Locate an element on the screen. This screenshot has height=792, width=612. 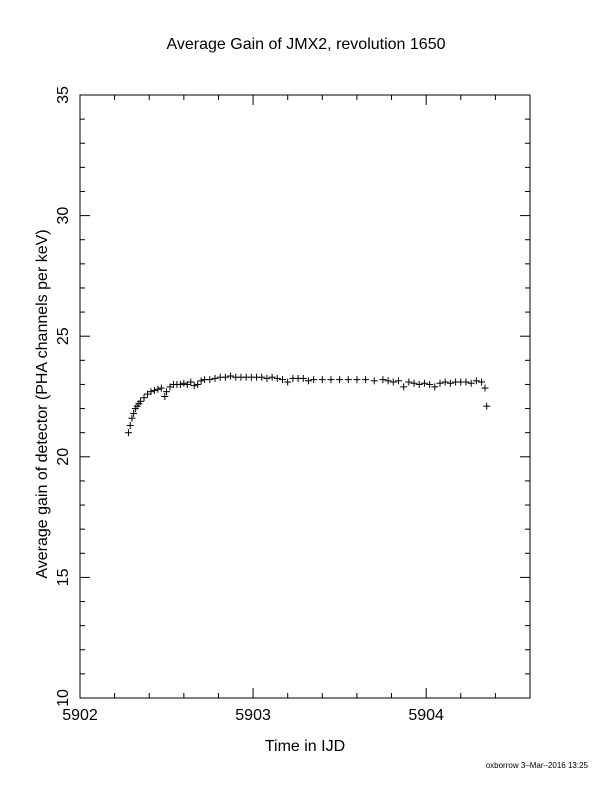
y-tick-label: 15 is located at coordinates (63, 577).